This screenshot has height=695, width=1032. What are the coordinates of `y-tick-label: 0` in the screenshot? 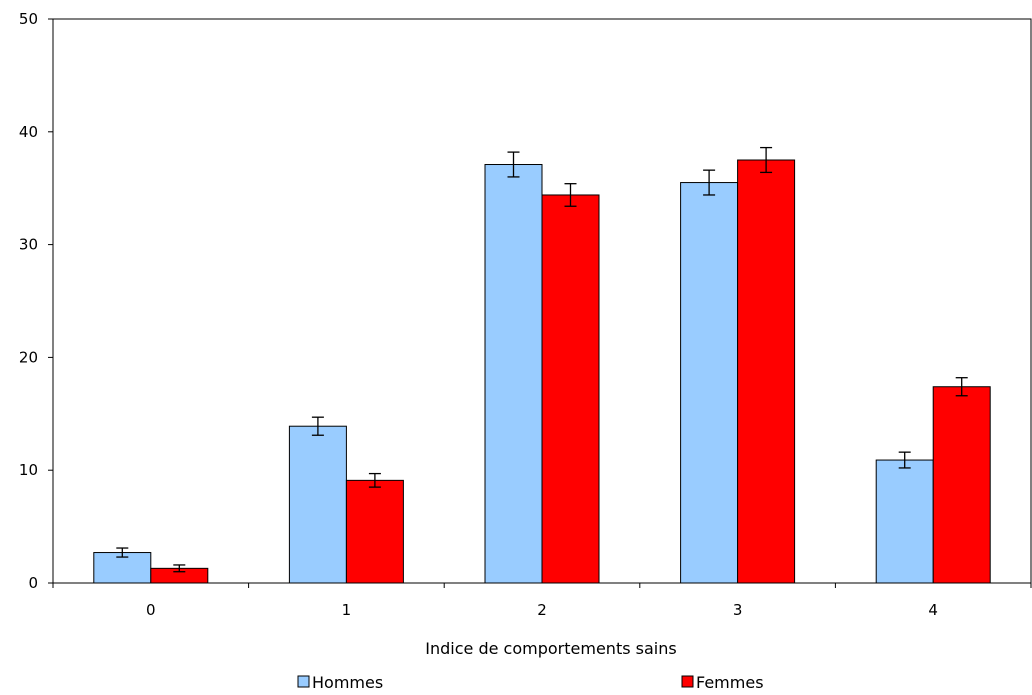 It's located at (33, 583).